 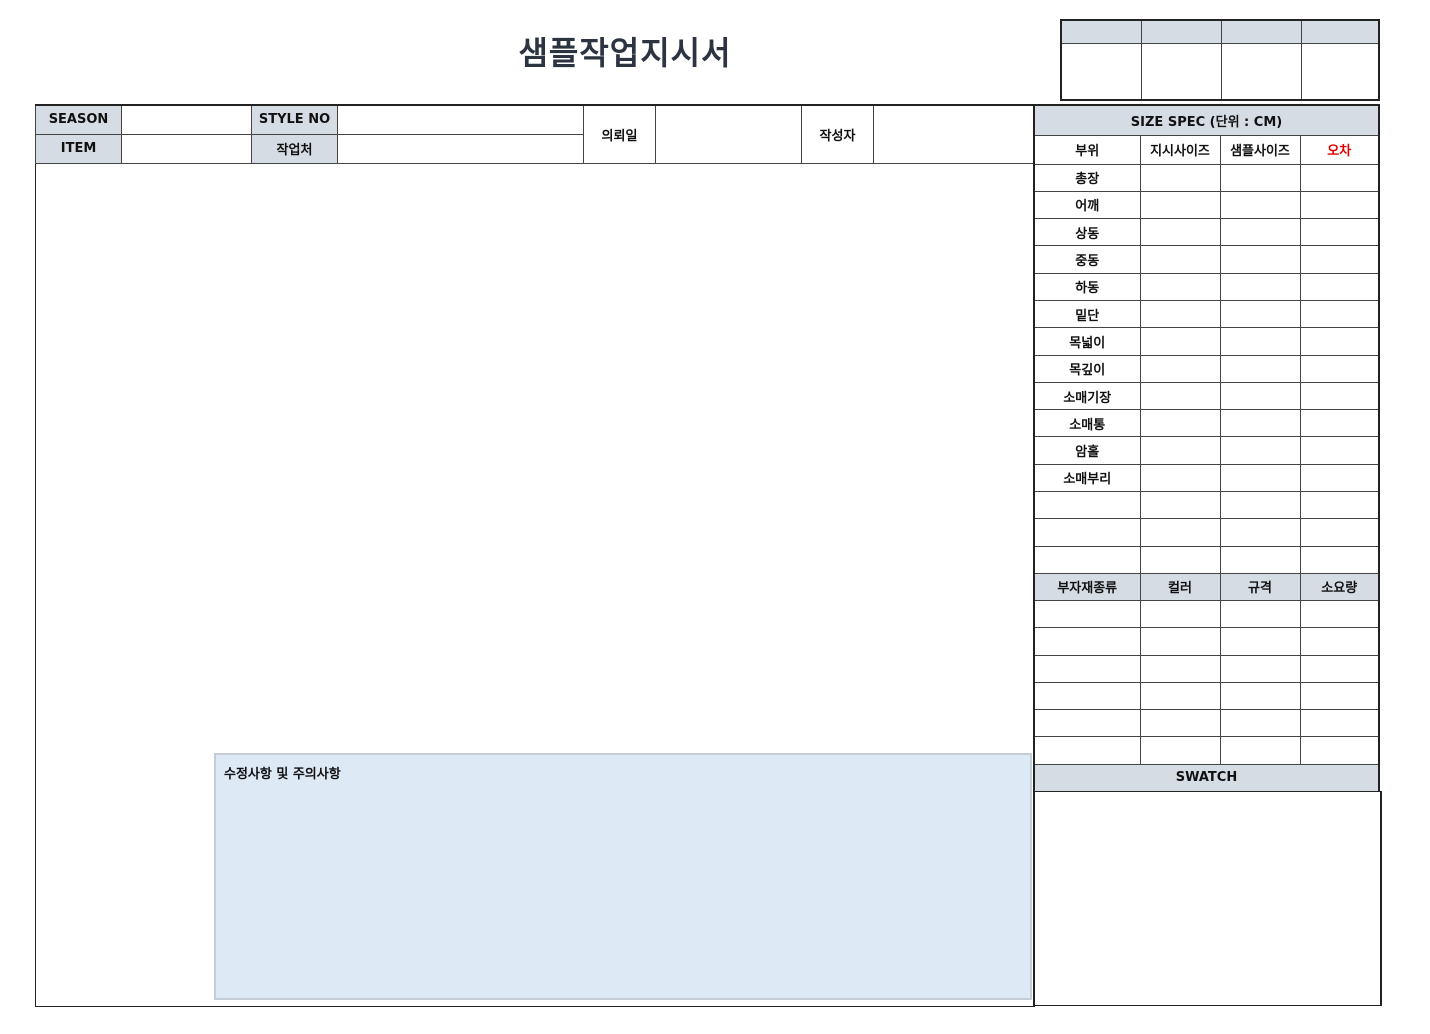 I want to click on size-spec-row: 밑단, so click(x=1206, y=314).